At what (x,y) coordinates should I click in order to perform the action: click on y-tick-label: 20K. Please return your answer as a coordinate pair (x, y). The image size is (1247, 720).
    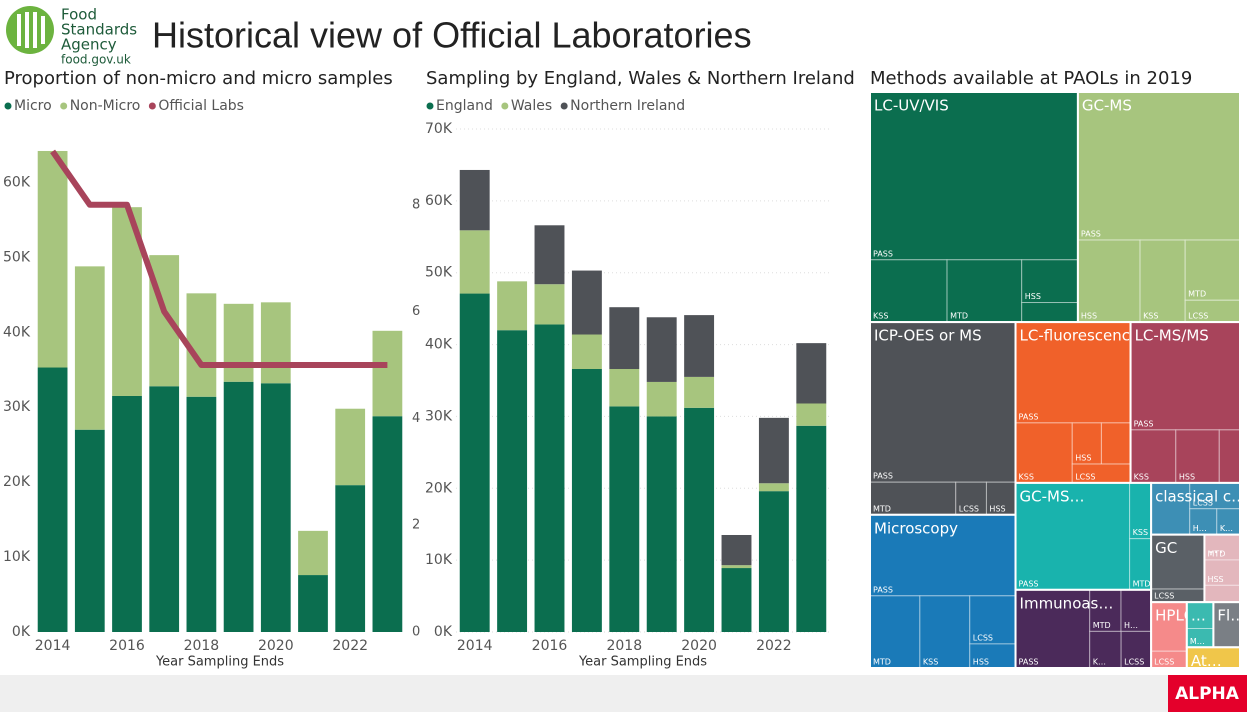
    Looking at the image, I should click on (439, 488).